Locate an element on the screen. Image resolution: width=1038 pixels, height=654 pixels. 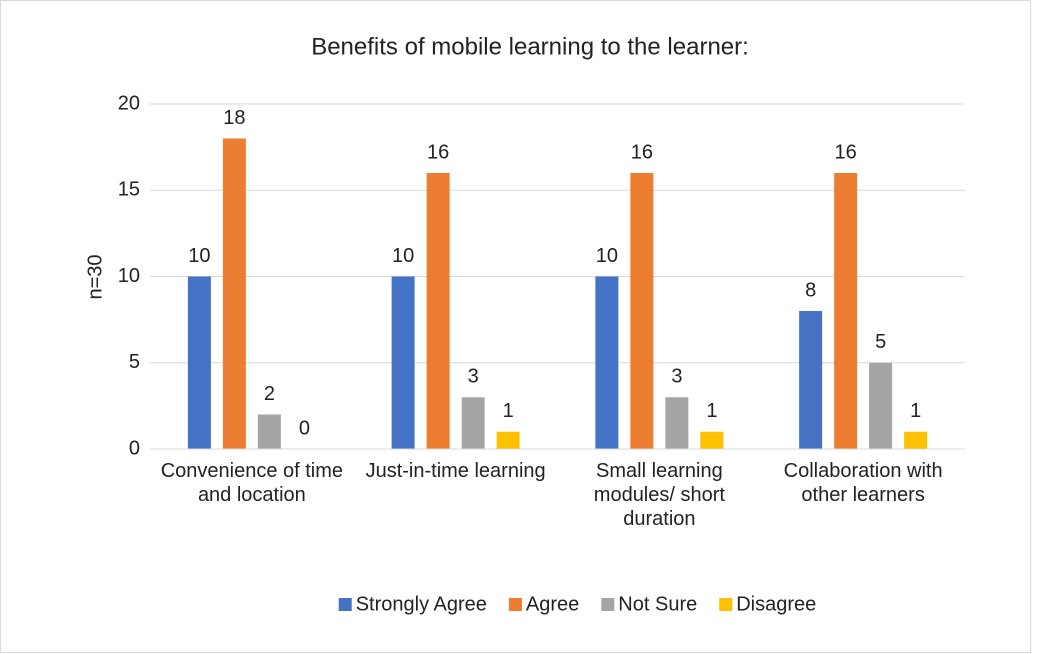
x-tick-label-box: Just-in-time learning is located at coordinates (455, 471).